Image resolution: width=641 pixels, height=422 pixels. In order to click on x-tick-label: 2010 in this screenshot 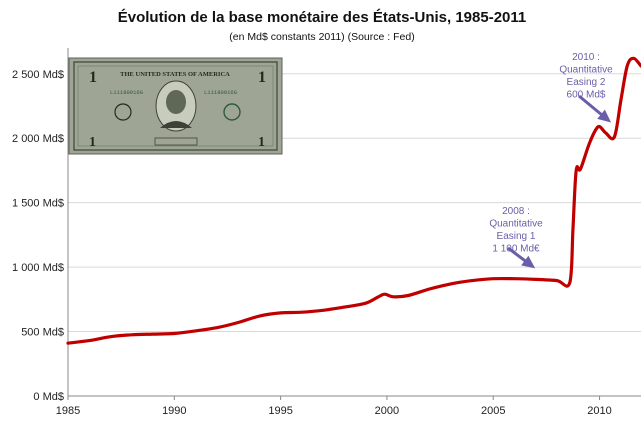, I will do `click(599, 411)`.